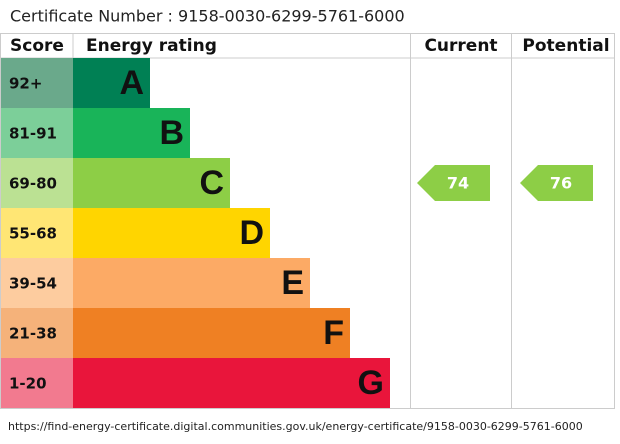 The height and width of the screenshot is (444, 620). I want to click on band-letter: D, so click(251, 233).